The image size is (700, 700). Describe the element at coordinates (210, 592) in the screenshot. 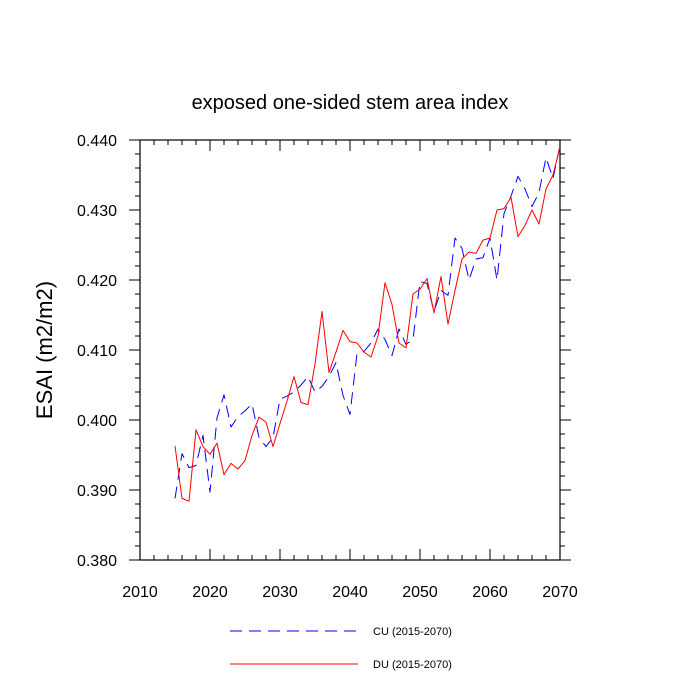

I see `x-tick-label: 2020` at that location.